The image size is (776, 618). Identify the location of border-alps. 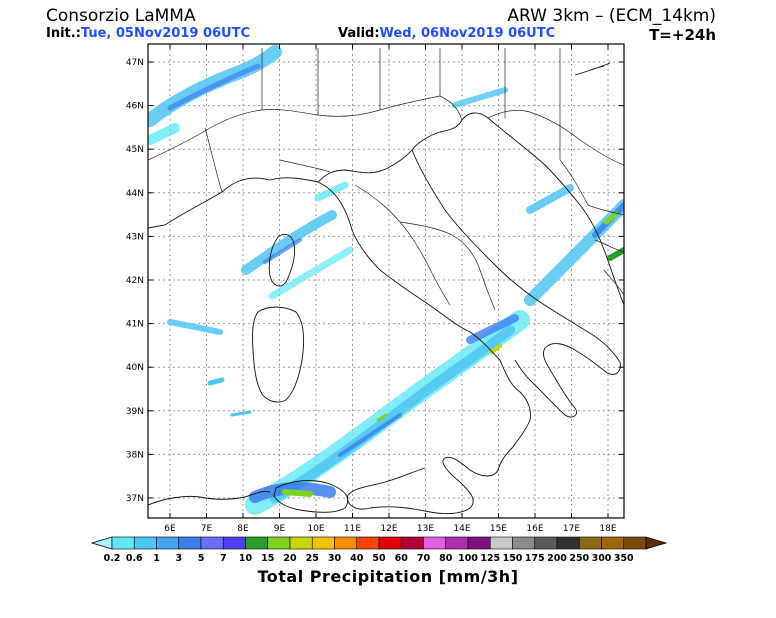
(294, 128).